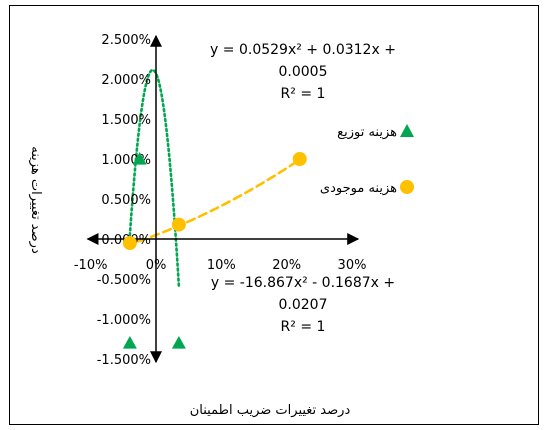 This screenshot has height=430, width=550. What do you see at coordinates (367, 132) in the screenshot?
I see `legend-label: هزینه توزیع` at bounding box center [367, 132].